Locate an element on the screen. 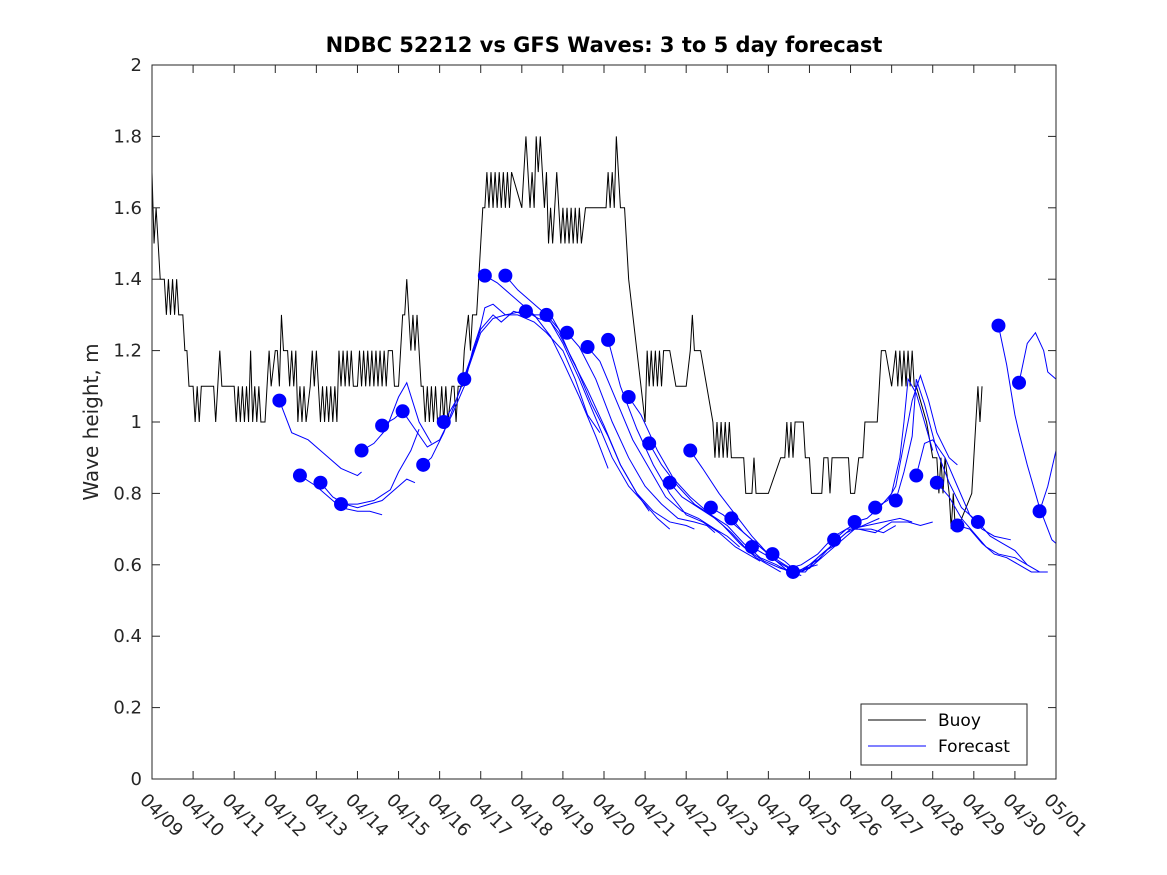  legend-buoy-label: Buoy is located at coordinates (959, 721).